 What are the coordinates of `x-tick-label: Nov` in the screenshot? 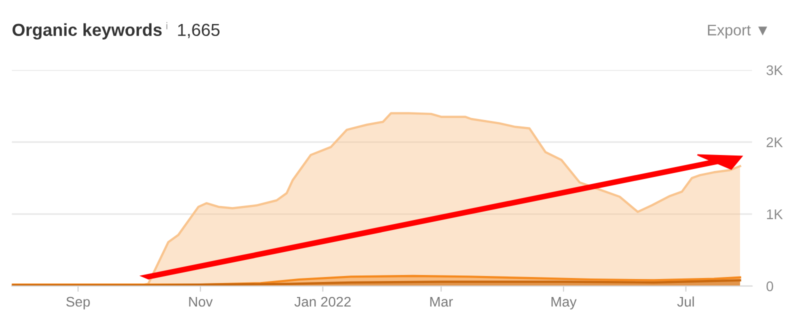 It's located at (201, 301).